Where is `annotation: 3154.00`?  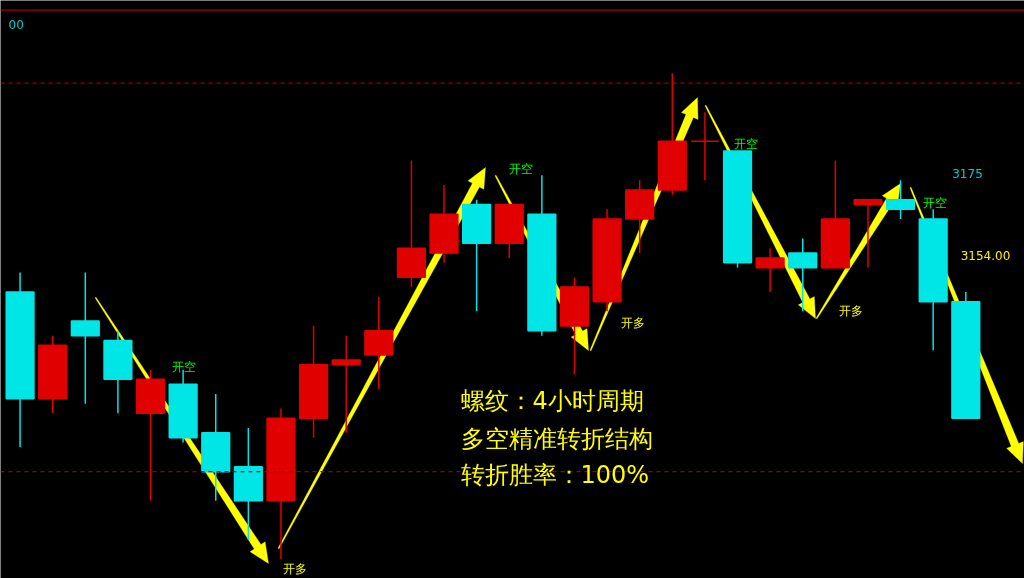 annotation: 3154.00 is located at coordinates (985, 256).